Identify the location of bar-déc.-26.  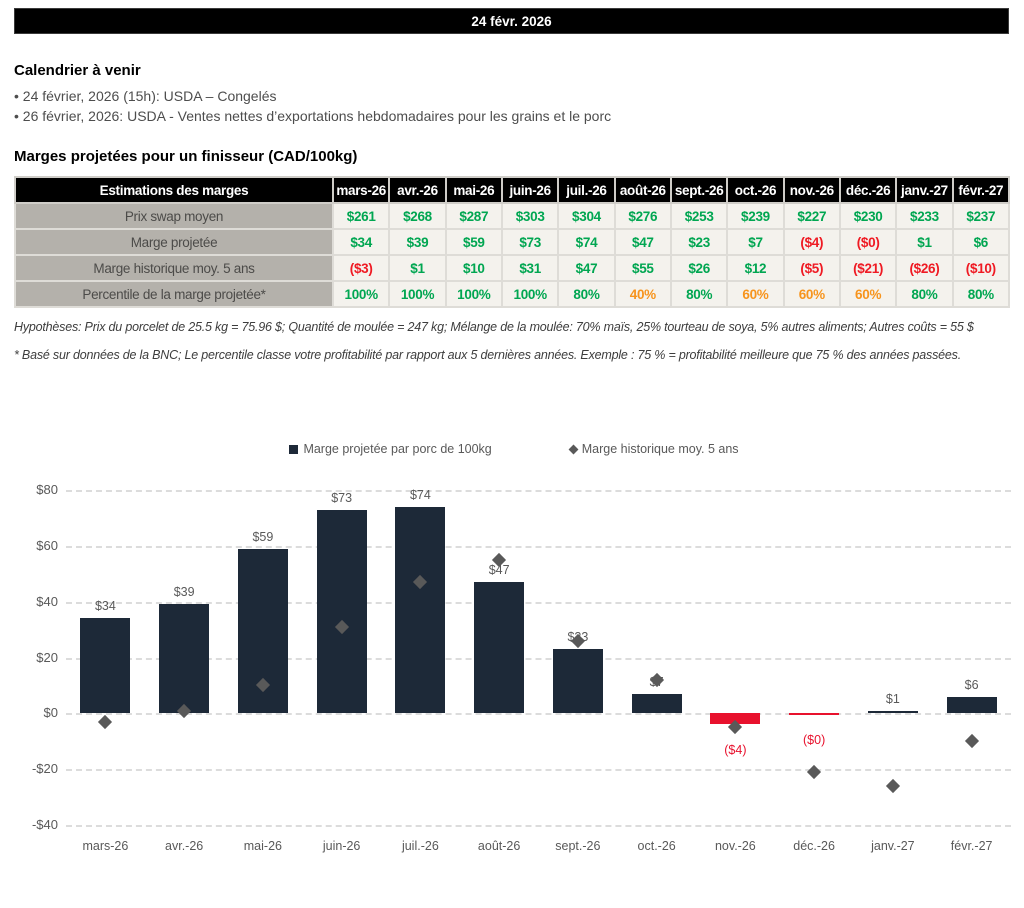
(814, 714).